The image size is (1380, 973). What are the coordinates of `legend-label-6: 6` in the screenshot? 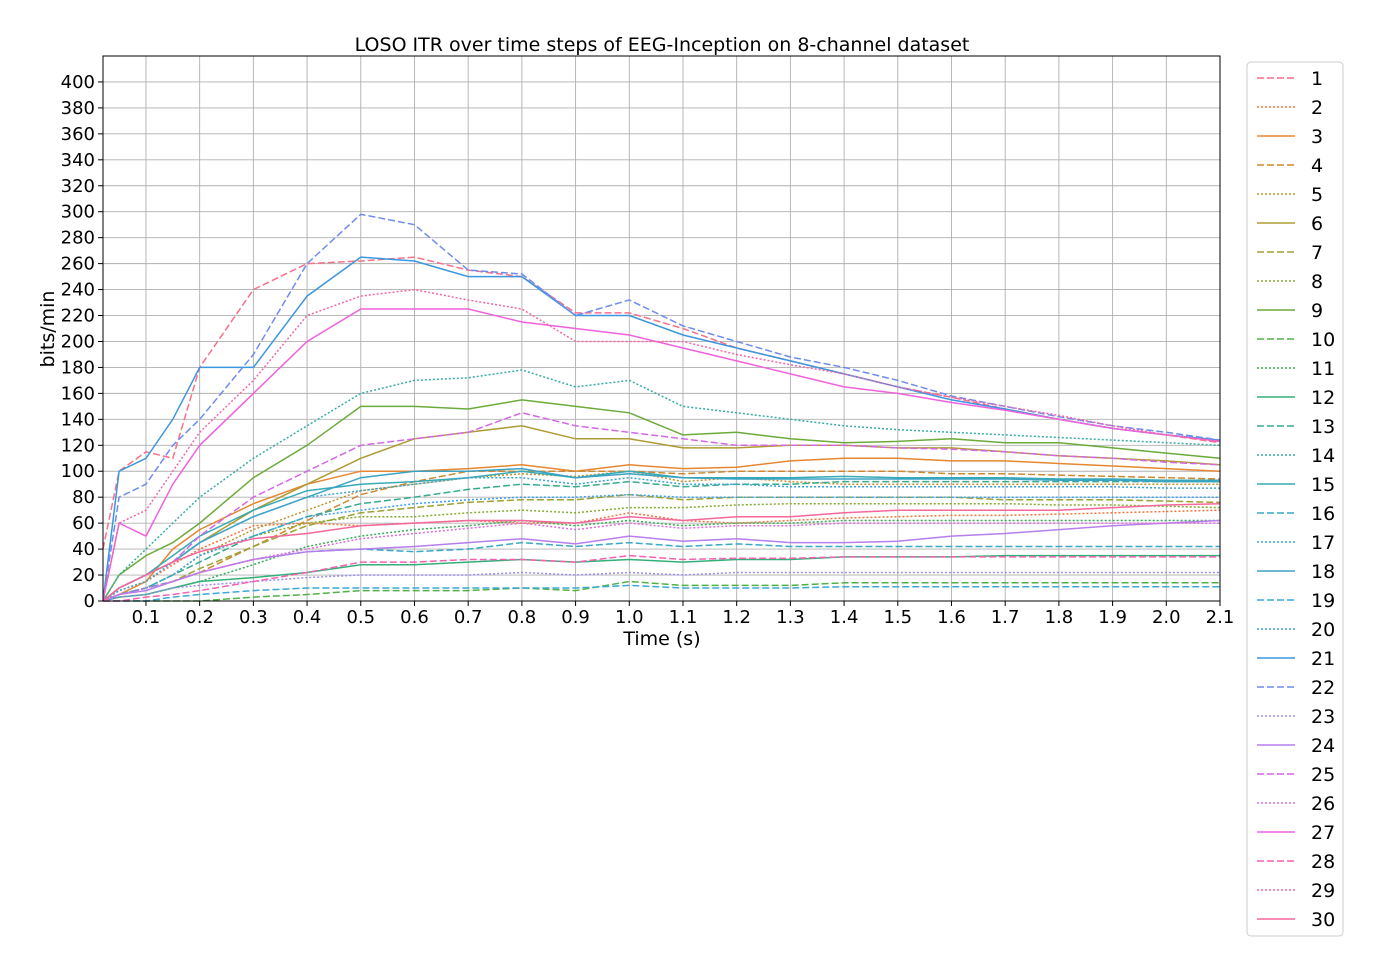 It's located at (1317, 224).